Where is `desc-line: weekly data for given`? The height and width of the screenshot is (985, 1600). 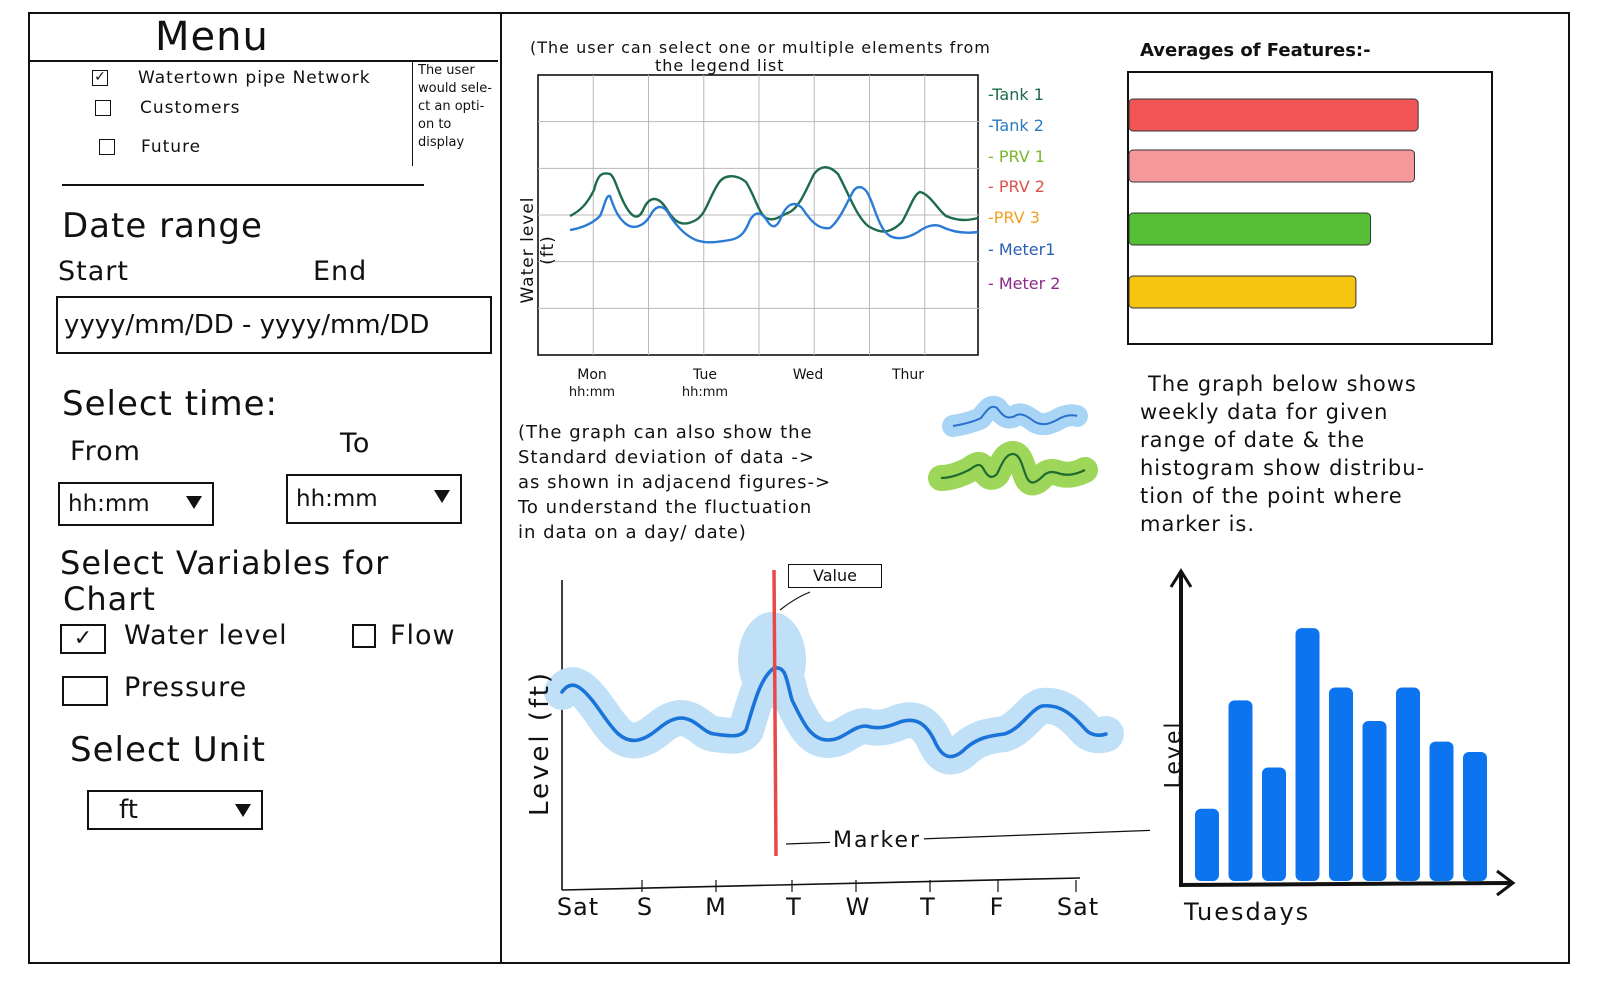
desc-line: weekly data for given is located at coordinates (1264, 412).